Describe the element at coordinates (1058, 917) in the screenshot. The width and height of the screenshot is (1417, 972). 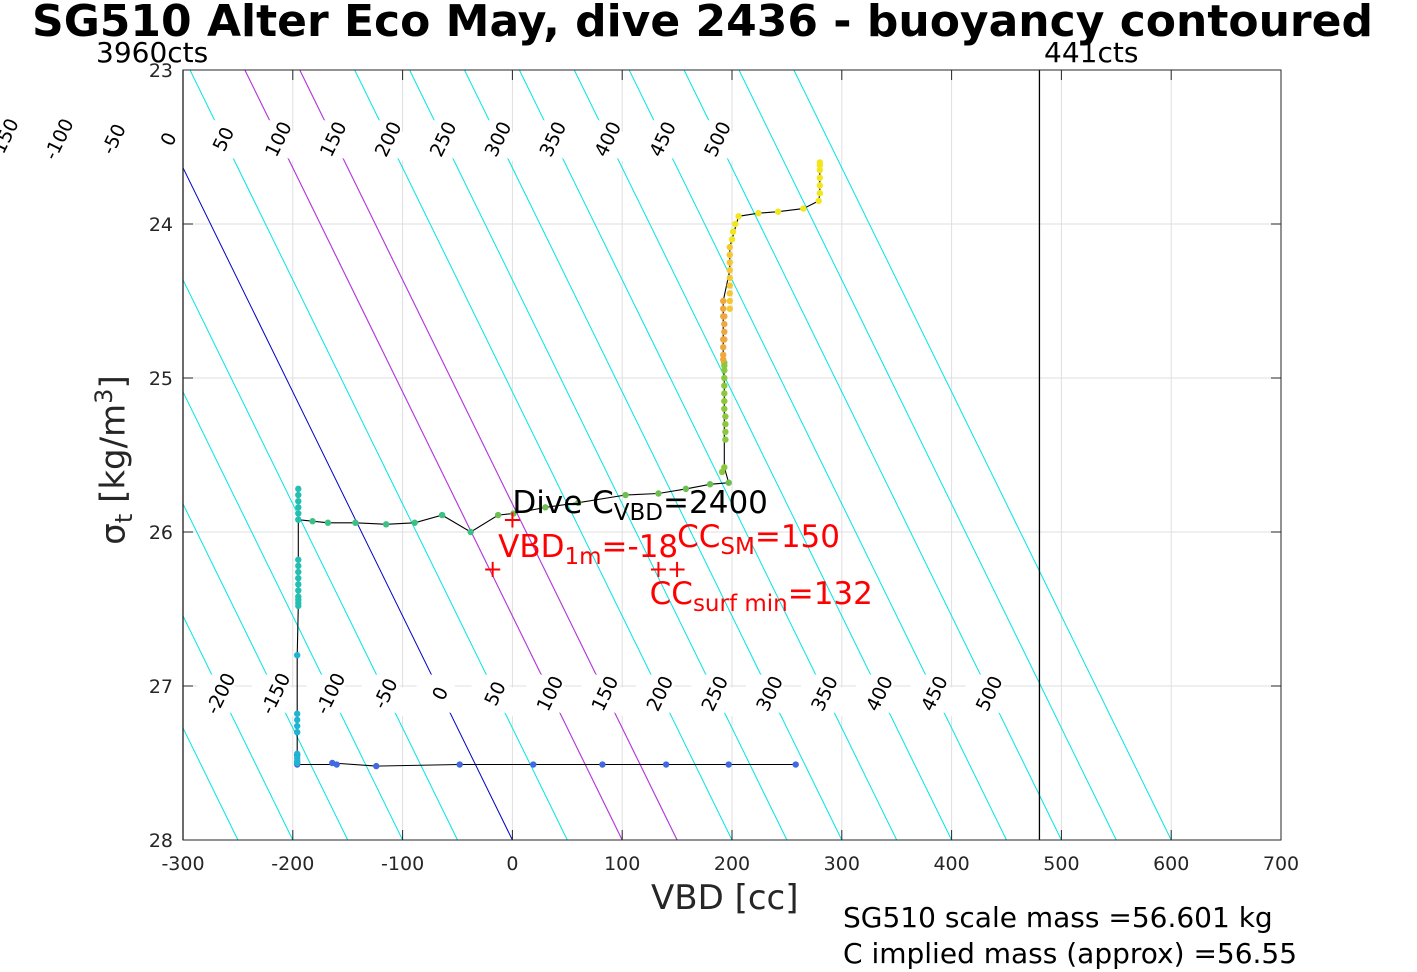
I see `footer-scale-mass: SG510 scale mass =56.601 kg` at that location.